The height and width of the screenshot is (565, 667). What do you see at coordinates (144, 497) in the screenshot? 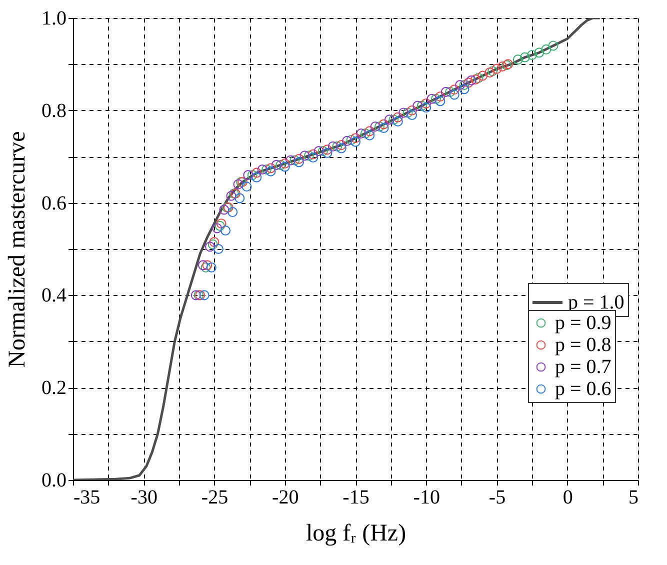
I see `x-tick-label: -30` at bounding box center [144, 497].